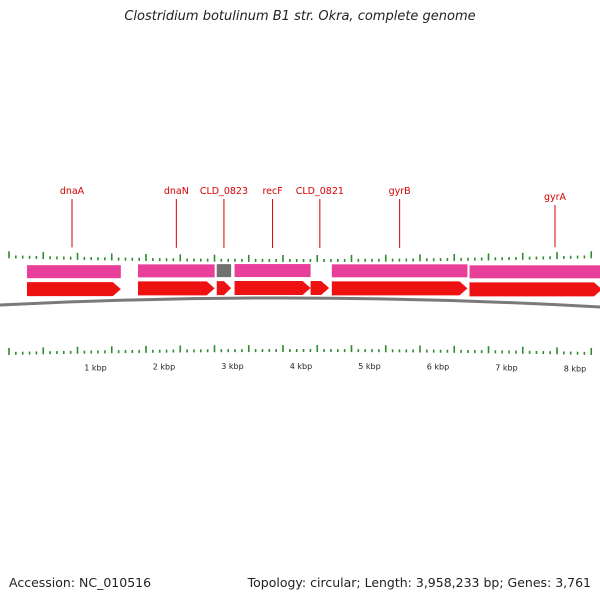 The image size is (600, 600). What do you see at coordinates (400, 191) in the screenshot?
I see `gene-label-gyrB: gyrB` at bounding box center [400, 191].